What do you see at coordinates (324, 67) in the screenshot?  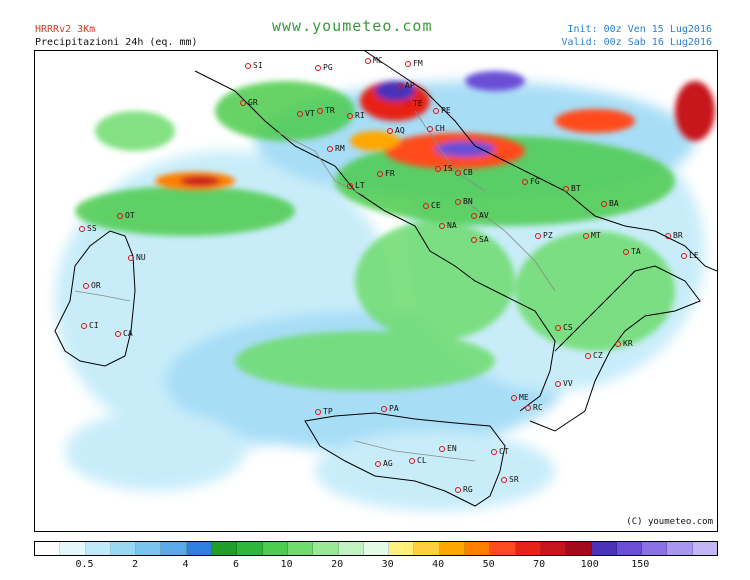 I see `city-label: PG` at bounding box center [324, 67].